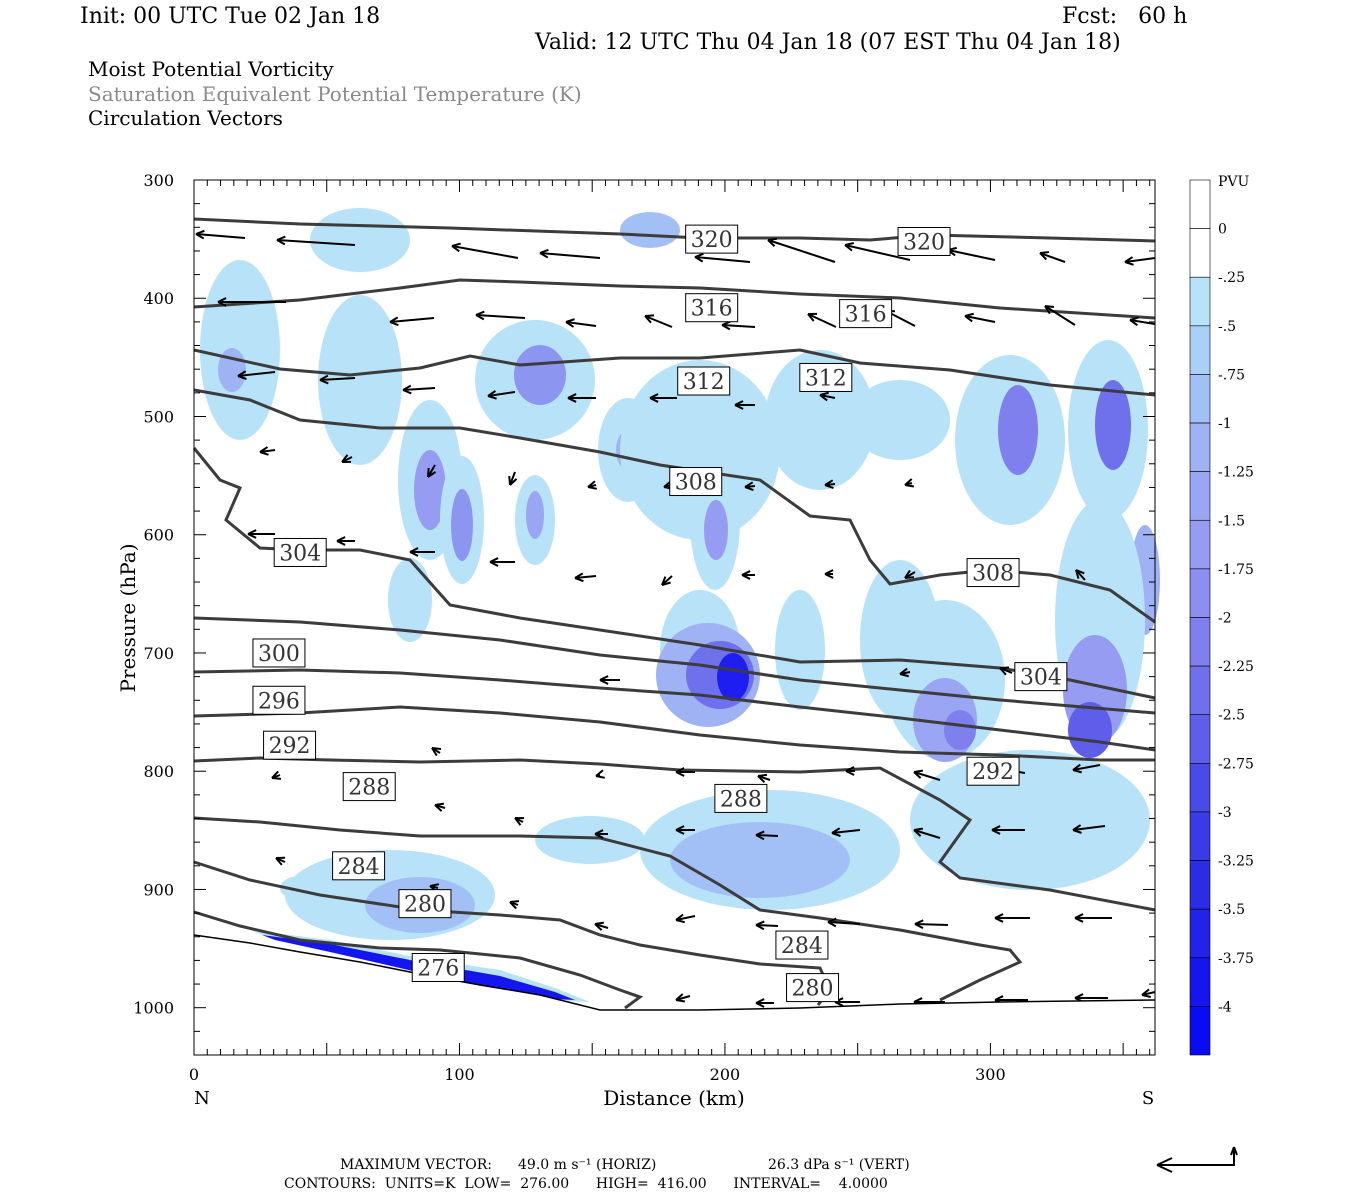  Describe the element at coordinates (279, 653) in the screenshot. I see `contour-label: 300` at that location.